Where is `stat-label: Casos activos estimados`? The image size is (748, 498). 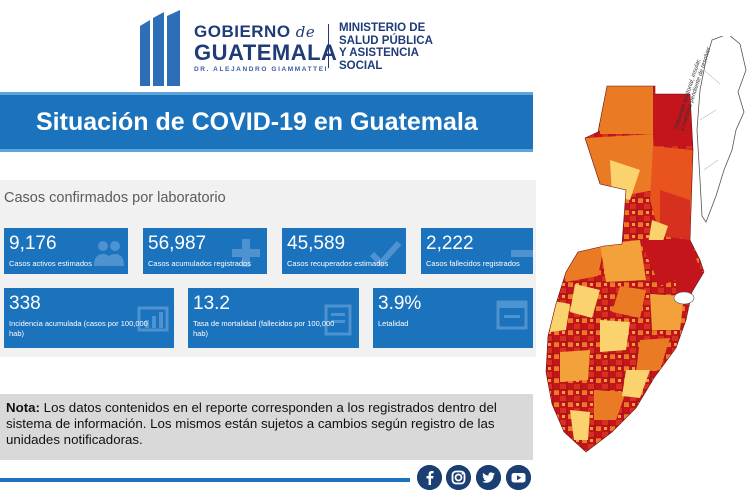
stat-label: Casos activos estimados is located at coordinates (50, 263).